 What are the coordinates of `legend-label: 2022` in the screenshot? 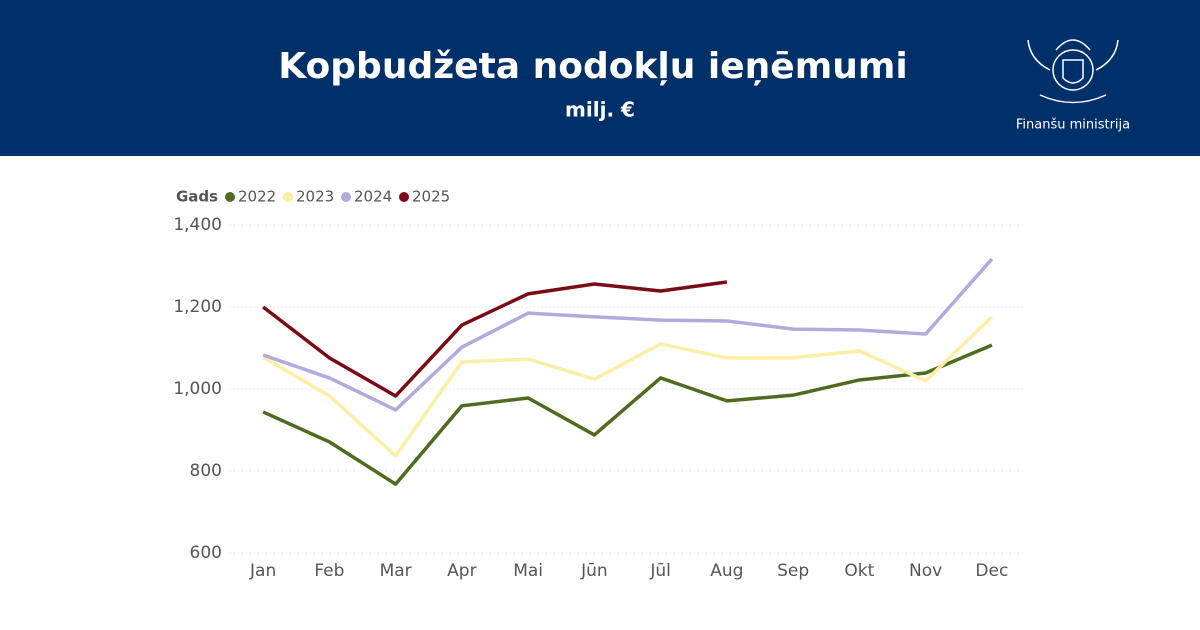 It's located at (257, 197).